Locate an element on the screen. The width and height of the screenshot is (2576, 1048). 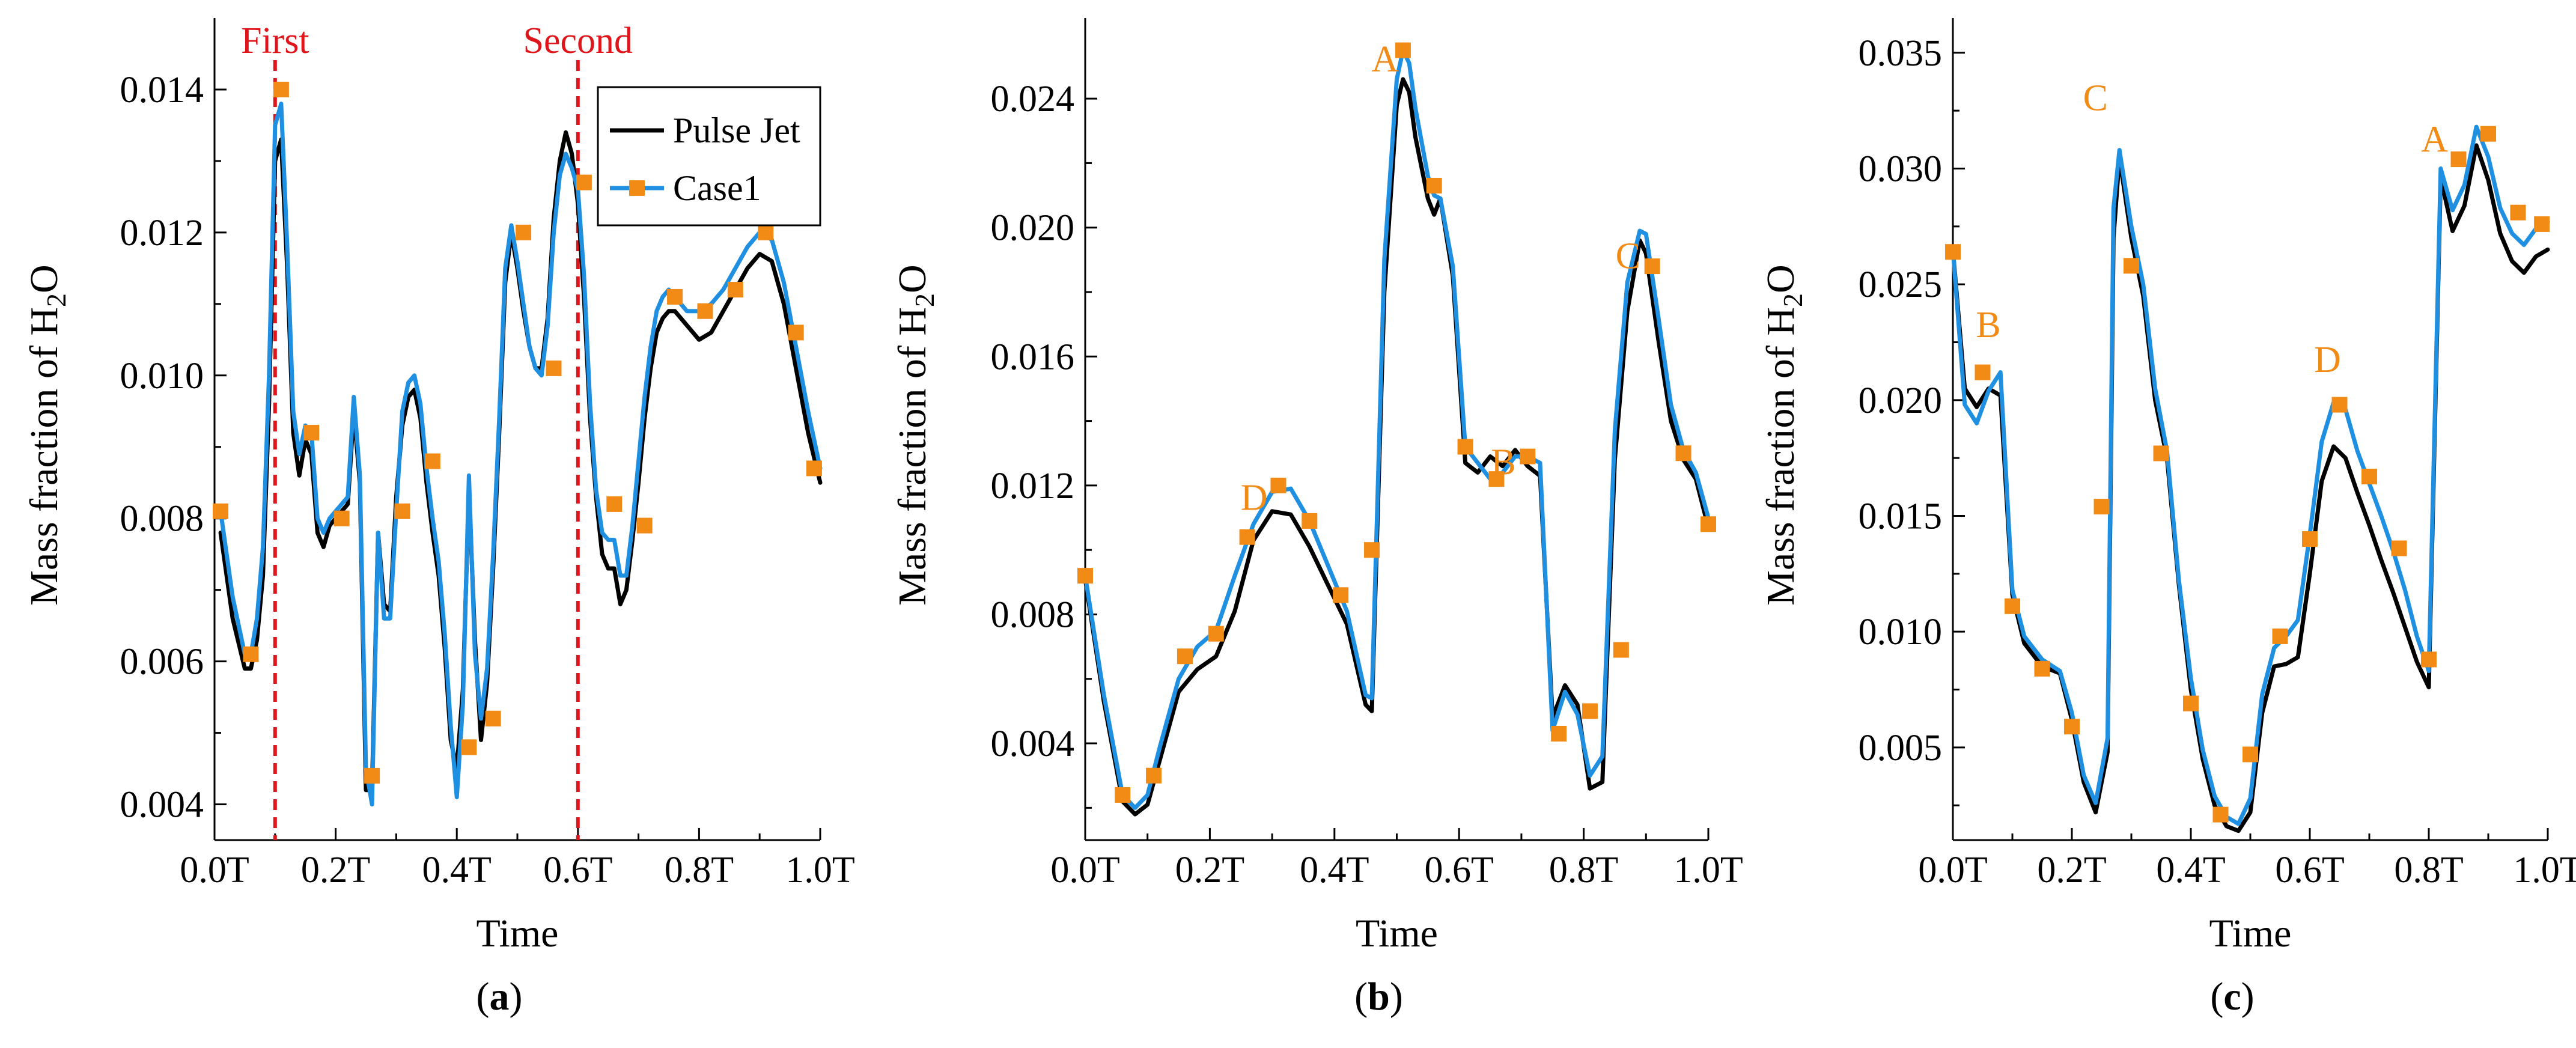
annotation-label: D is located at coordinates (2327, 360).